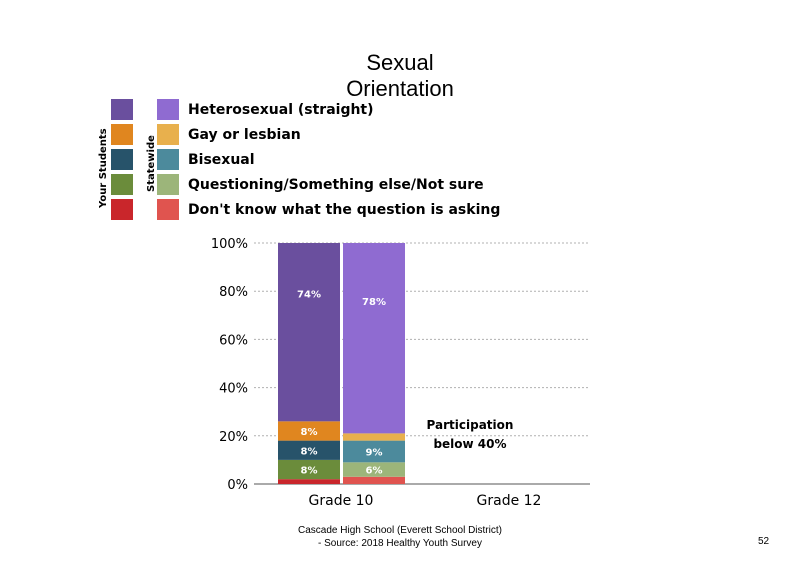 The image size is (800, 568). Describe the element at coordinates (509, 501) in the screenshot. I see `x-category-label: Grade 12` at that location.